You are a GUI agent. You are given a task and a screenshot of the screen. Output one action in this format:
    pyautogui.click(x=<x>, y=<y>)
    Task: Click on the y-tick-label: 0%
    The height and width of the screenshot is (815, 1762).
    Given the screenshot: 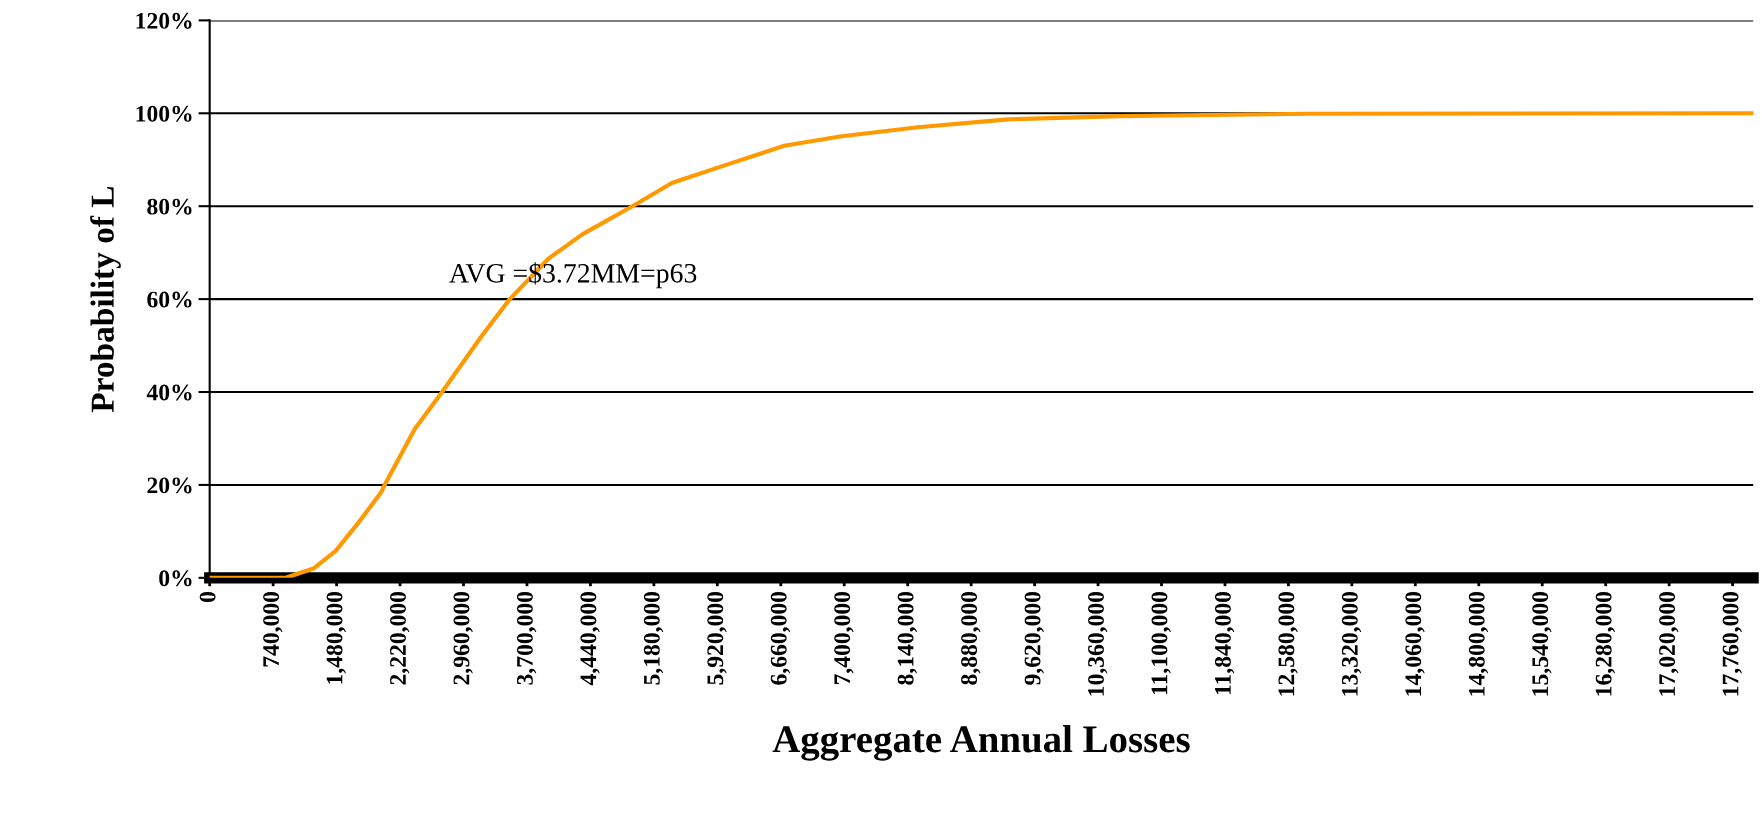 What is the action you would take?
    pyautogui.click(x=175, y=578)
    